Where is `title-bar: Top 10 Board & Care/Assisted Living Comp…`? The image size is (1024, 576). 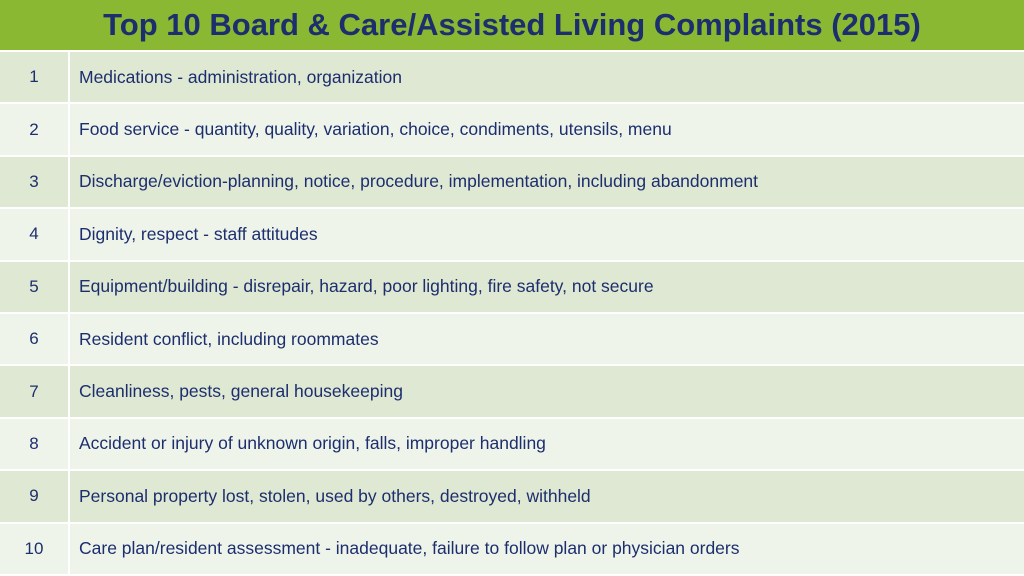
title-bar: Top 10 Board & Care/Assisted Living Comp… is located at coordinates (512, 25).